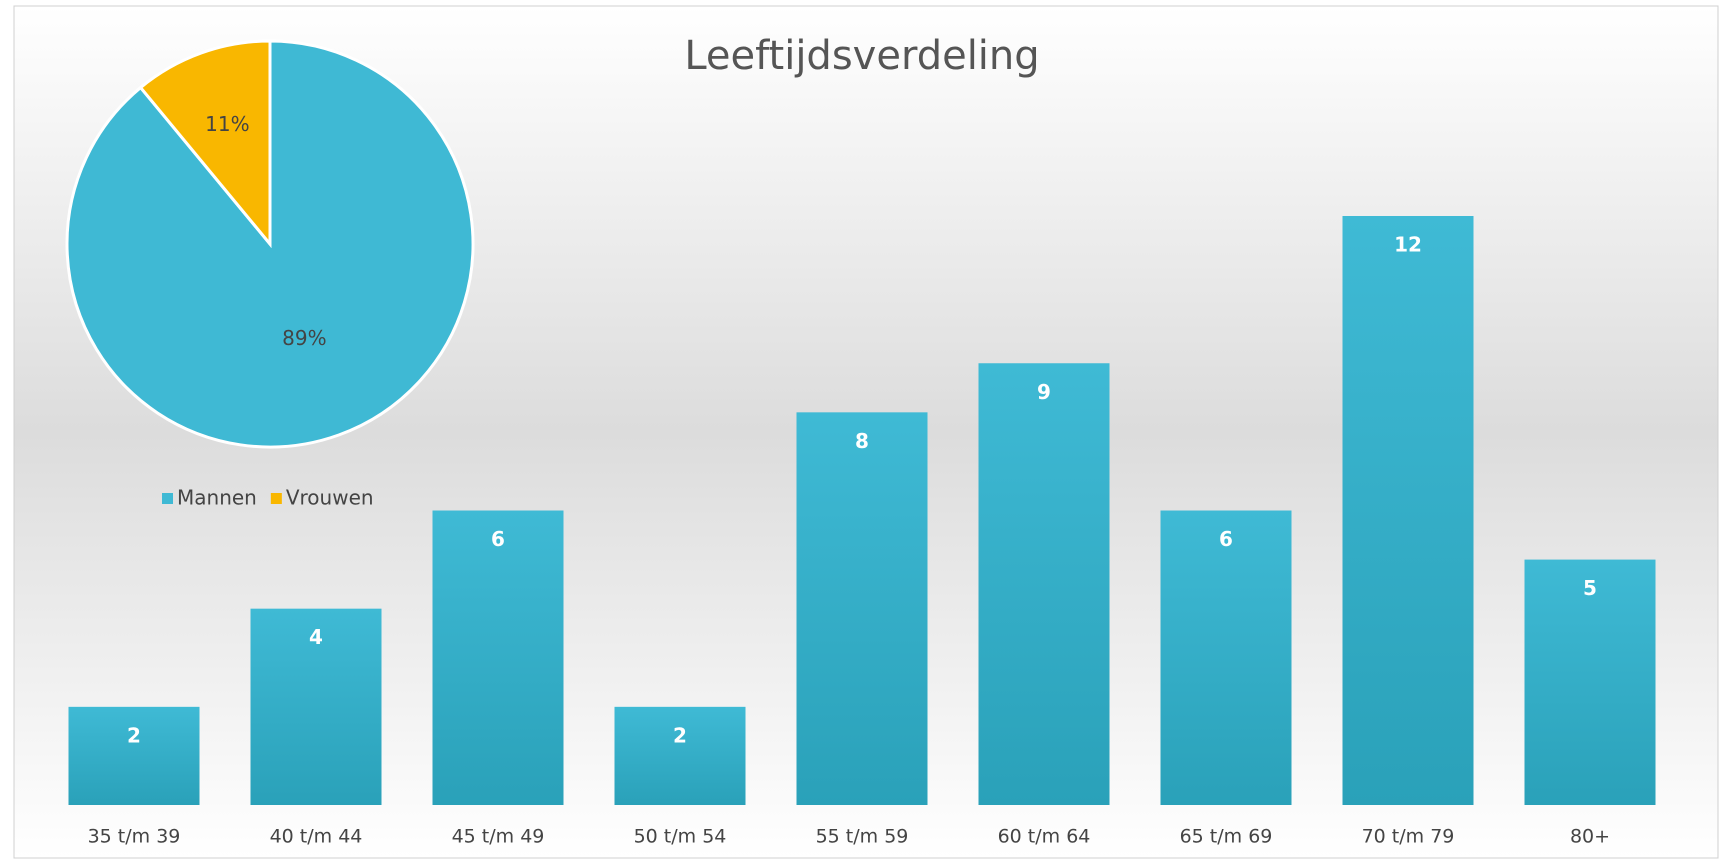 The height and width of the screenshot is (863, 1723). I want to click on x-tick-label: 40 t/m 44, so click(316, 837).